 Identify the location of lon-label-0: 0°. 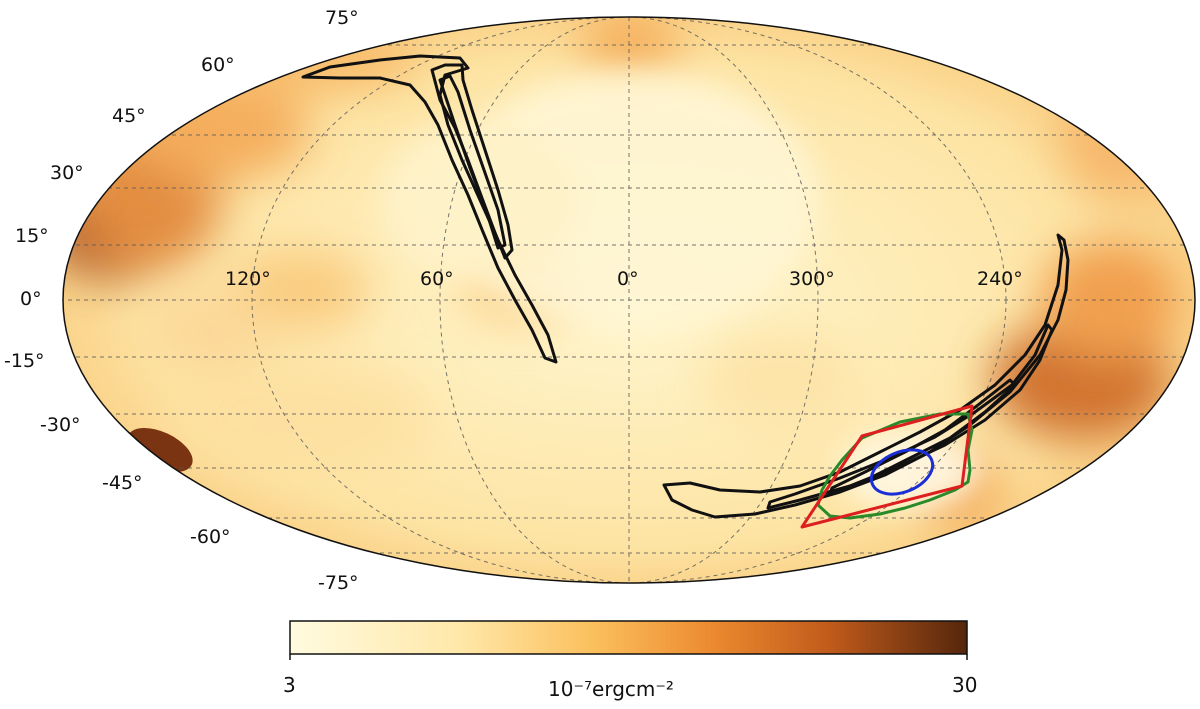
(628, 279).